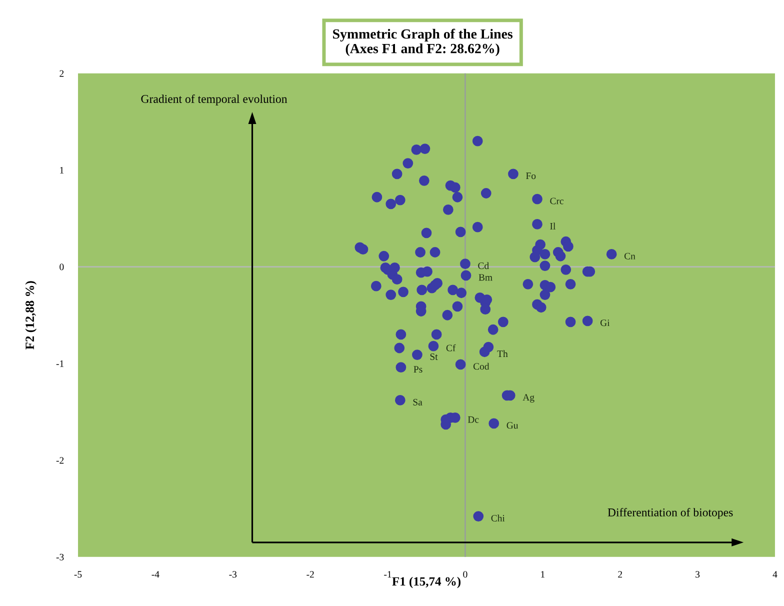  Describe the element at coordinates (418, 369) in the screenshot. I see `annotation: Ps` at that location.